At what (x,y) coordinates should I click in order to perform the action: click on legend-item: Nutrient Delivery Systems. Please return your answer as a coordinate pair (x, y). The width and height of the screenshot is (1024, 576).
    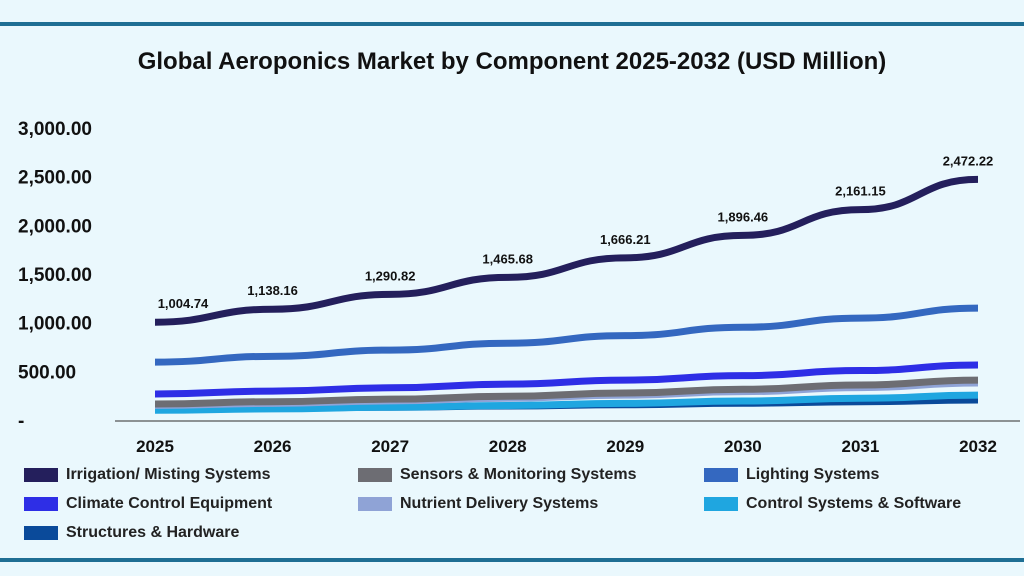
    Looking at the image, I should click on (478, 504).